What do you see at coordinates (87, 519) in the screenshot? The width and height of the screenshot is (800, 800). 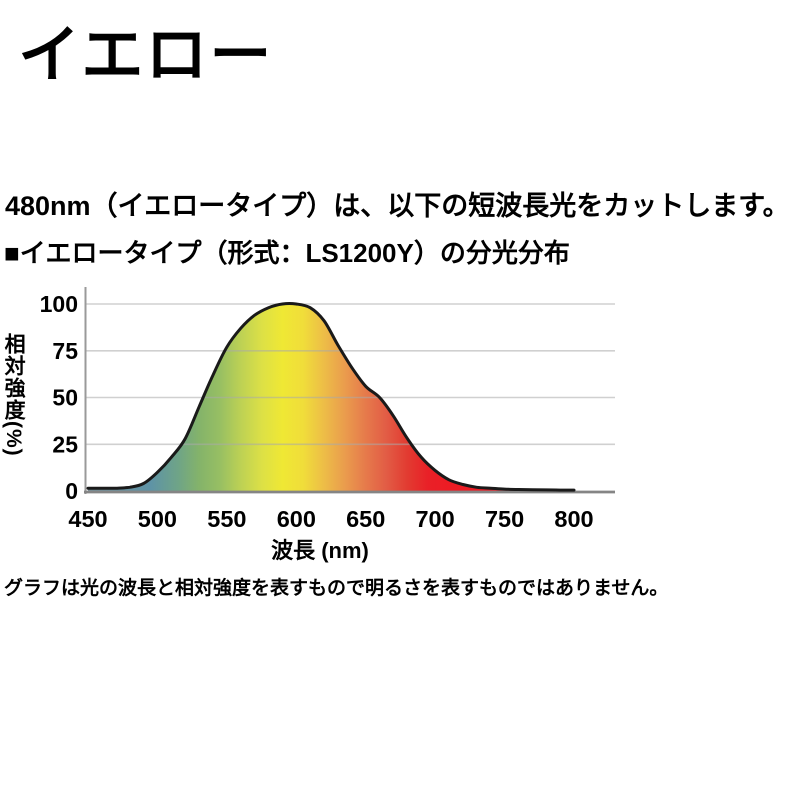 I see `x-tick-label: 450` at bounding box center [87, 519].